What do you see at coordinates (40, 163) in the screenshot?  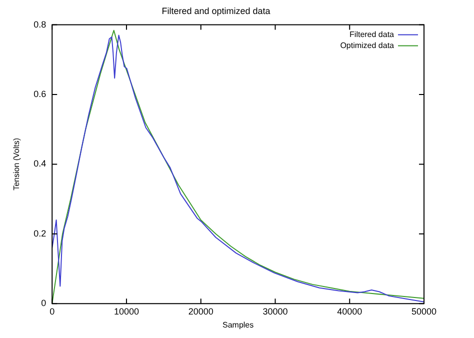 I see `y-tick-label: 0.4` at bounding box center [40, 163].